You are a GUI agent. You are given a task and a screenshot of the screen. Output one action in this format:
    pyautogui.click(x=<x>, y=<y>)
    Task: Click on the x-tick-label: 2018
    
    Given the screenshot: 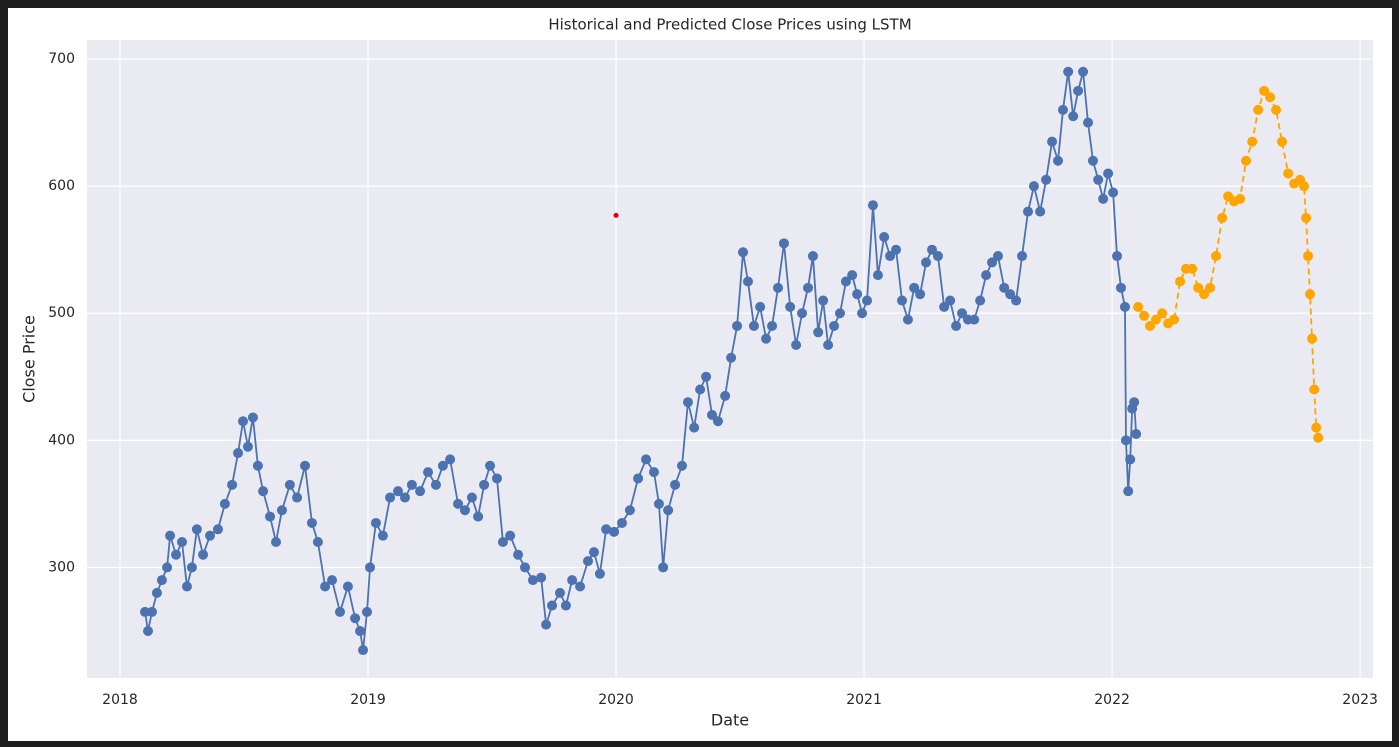 What is the action you would take?
    pyautogui.click(x=120, y=700)
    